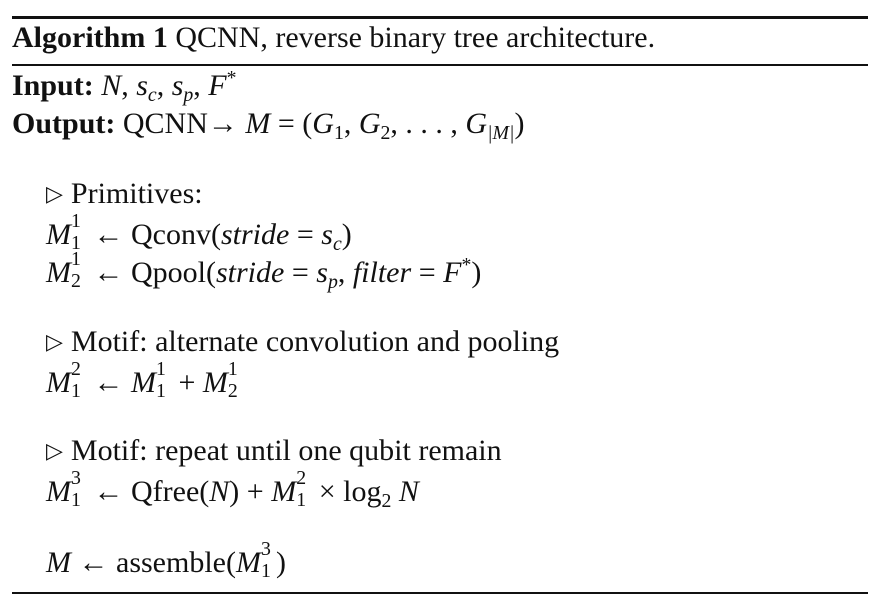  What do you see at coordinates (385, 126) in the screenshot?
I see `output-model: M = (G1, G2, . . . , G|M|)` at bounding box center [385, 126].